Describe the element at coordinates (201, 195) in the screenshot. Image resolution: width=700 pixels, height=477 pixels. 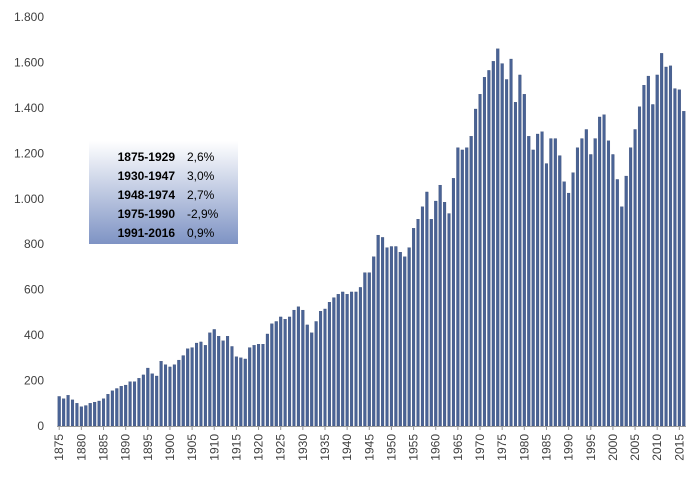
I see `growth-rate-value: 2,7%` at that location.